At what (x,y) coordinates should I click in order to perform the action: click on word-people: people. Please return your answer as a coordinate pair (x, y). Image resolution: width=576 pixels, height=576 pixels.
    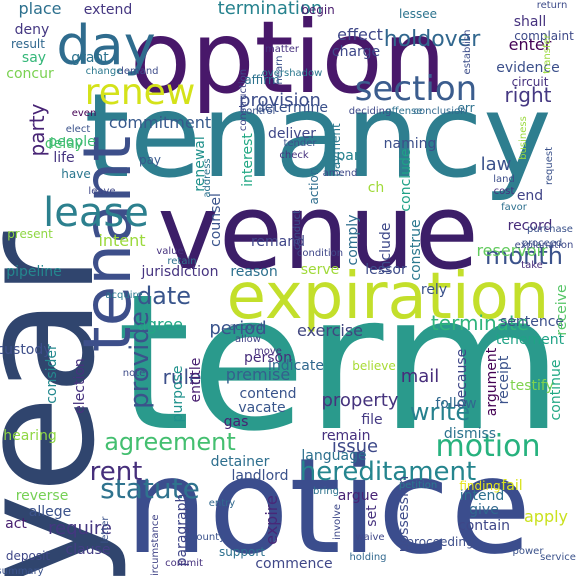
    Looking at the image, I should click on (71, 142).